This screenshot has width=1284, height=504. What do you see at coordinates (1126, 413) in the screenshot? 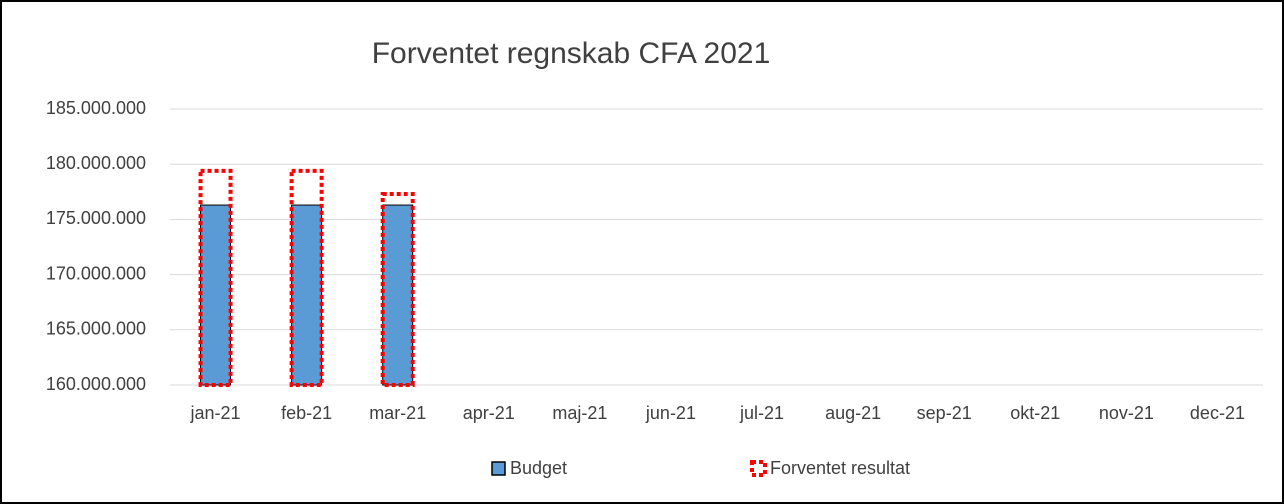
I see `x-tick-label: nov-21` at bounding box center [1126, 413].